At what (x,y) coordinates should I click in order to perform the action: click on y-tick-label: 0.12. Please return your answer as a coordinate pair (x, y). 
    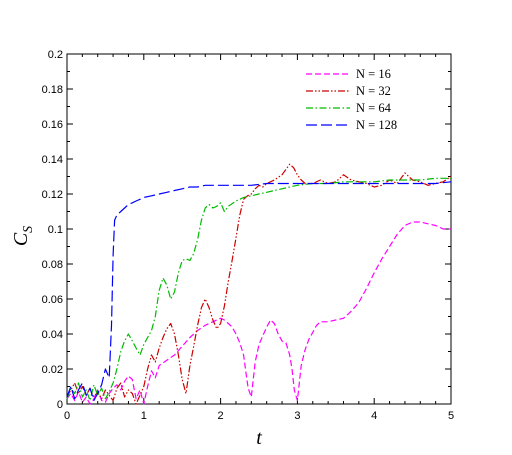
    Looking at the image, I should click on (52, 195).